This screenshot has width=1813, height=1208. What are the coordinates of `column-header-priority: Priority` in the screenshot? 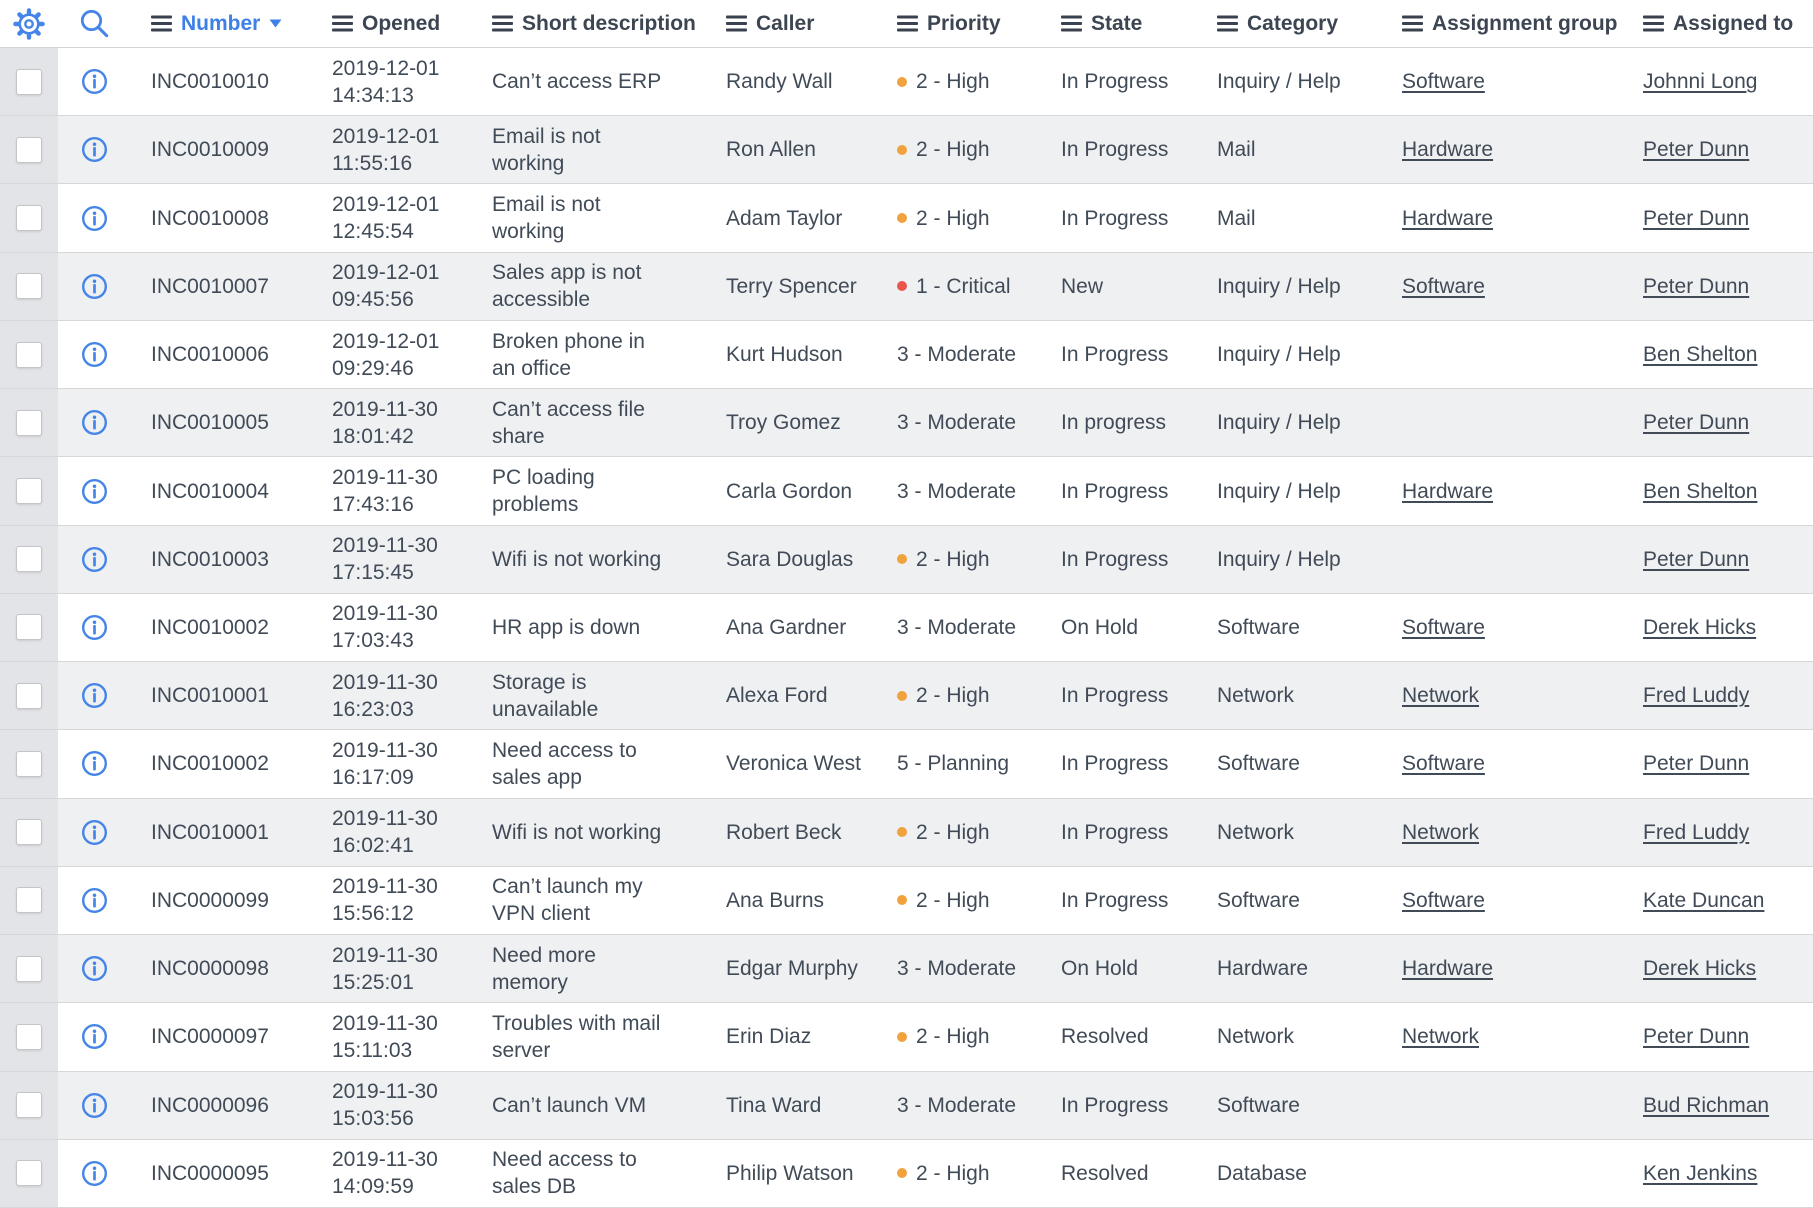 It's located at (957, 23).